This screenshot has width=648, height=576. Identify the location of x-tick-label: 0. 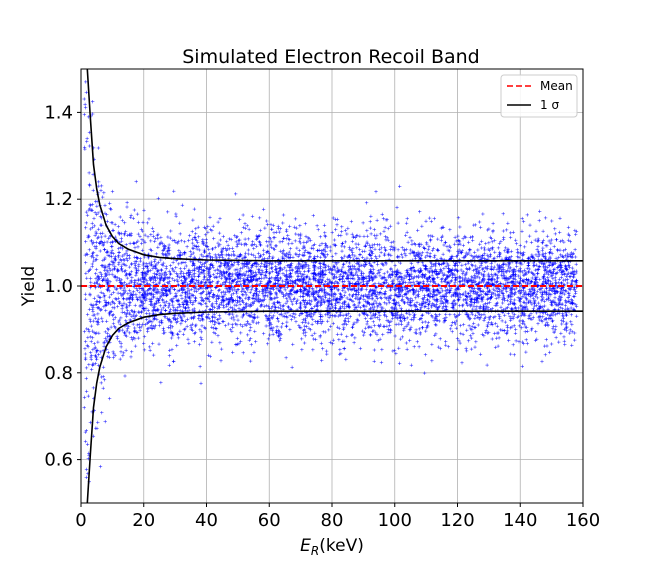
(80, 520).